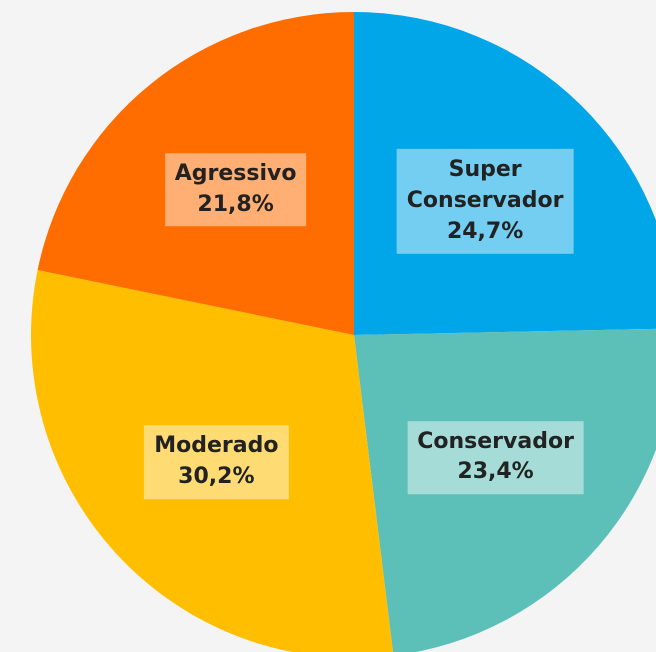  Describe the element at coordinates (495, 441) in the screenshot. I see `category-label: Conservador` at that location.